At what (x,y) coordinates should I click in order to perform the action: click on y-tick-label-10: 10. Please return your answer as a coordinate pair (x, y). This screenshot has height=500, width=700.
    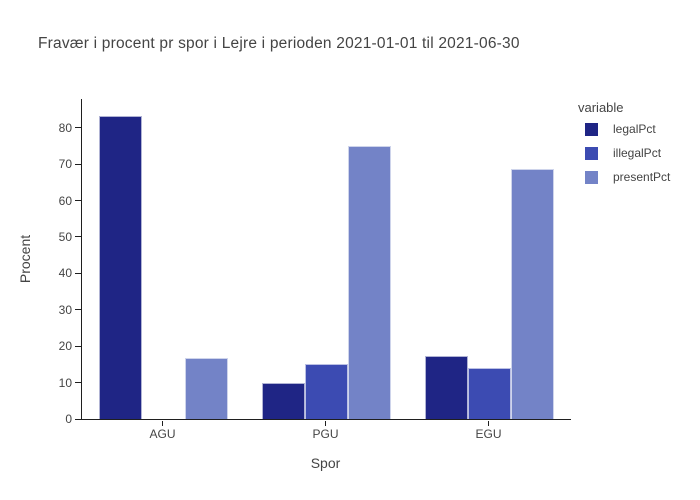
    Looking at the image, I should click on (65, 382).